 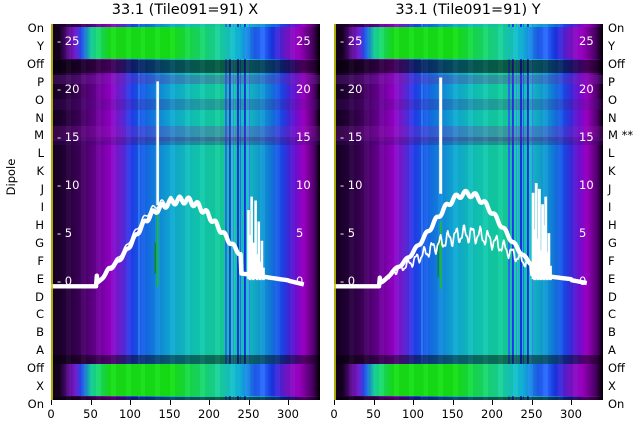 I want to click on side-label-right-19: Off, so click(x=616, y=368).